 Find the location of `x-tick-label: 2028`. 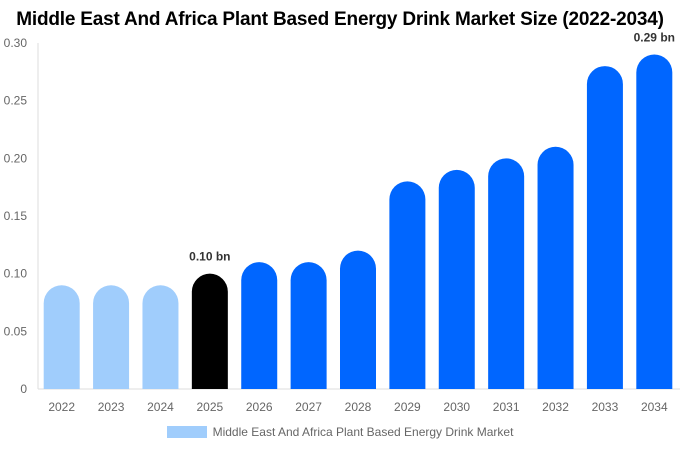

x-tick-label: 2028 is located at coordinates (358, 407).